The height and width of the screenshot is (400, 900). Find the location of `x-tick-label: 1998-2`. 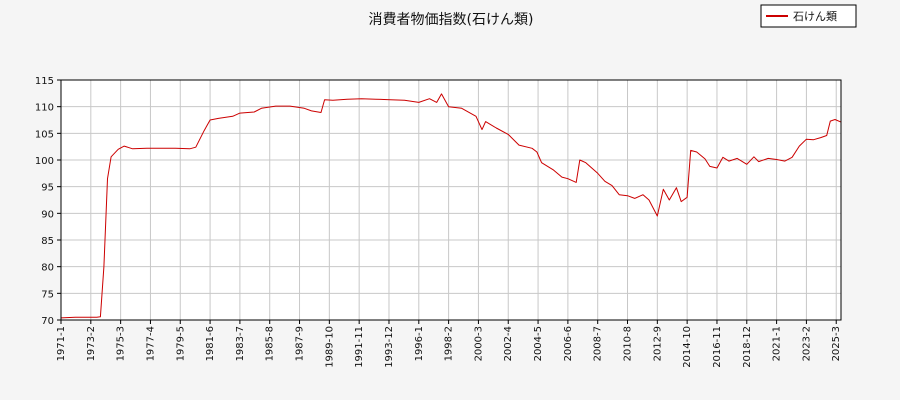

x-tick-label: 1998-2 is located at coordinates (449, 343).